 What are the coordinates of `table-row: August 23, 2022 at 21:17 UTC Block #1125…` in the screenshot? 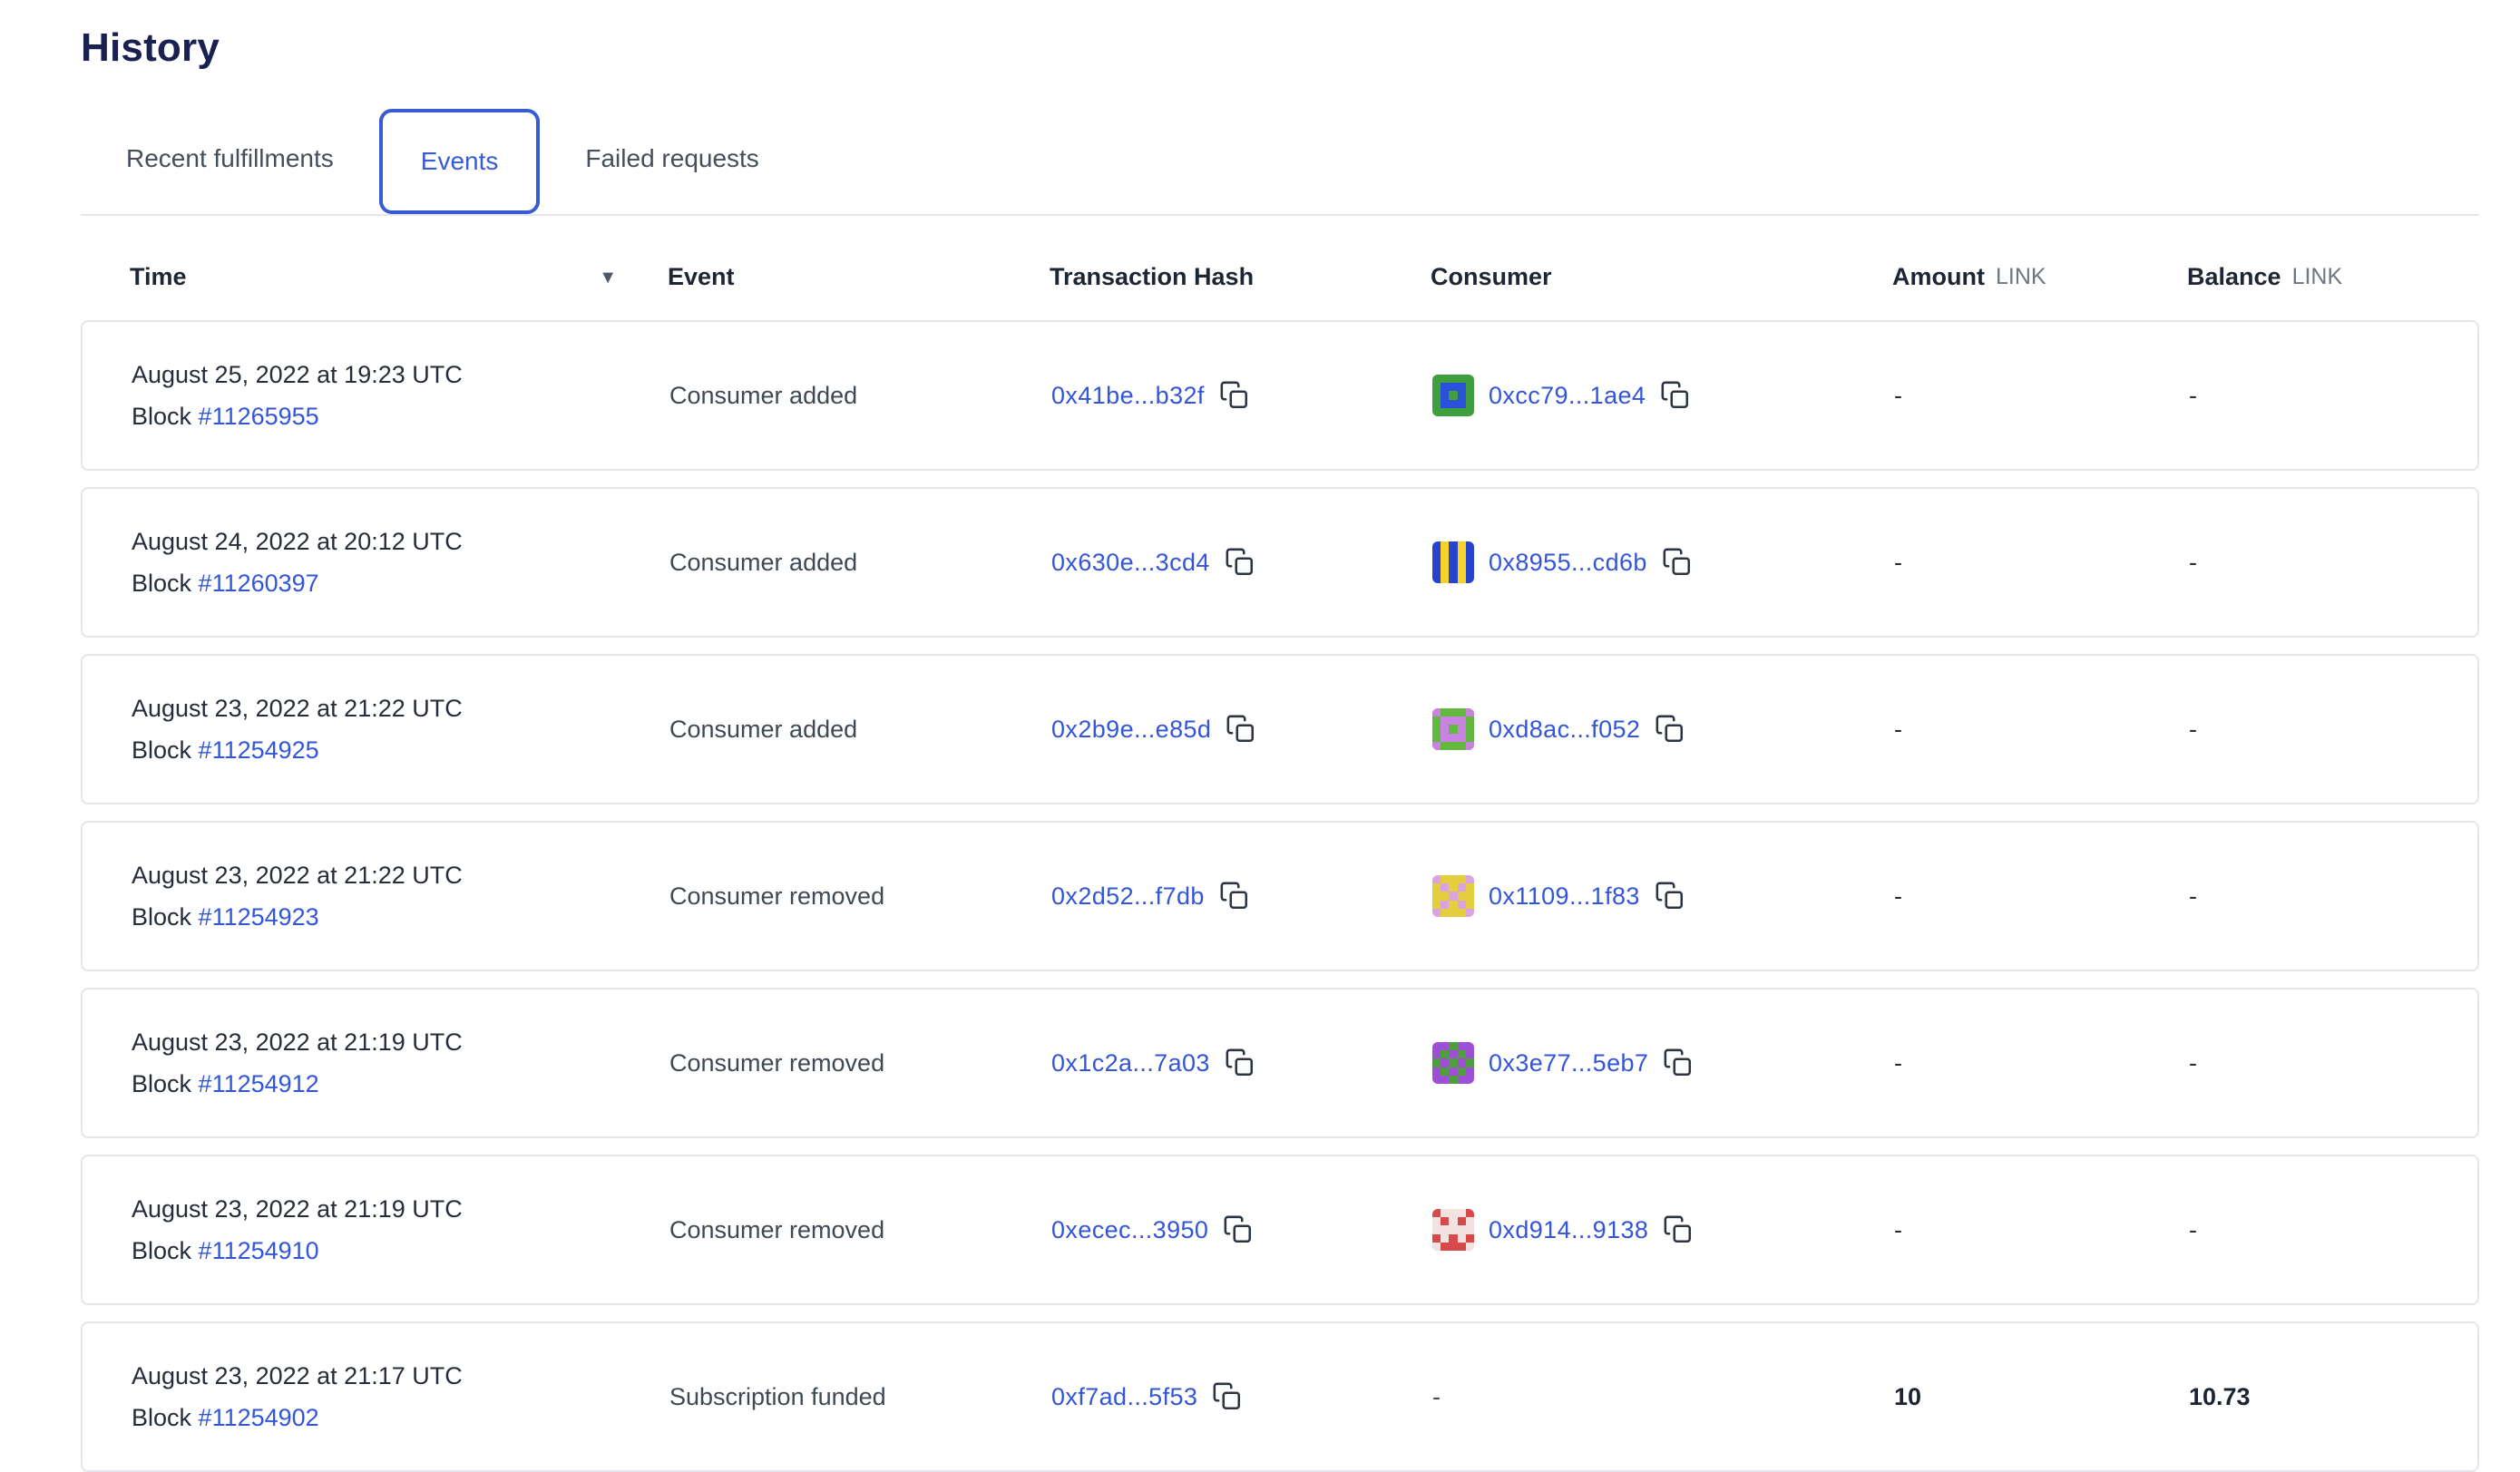 It's located at (1280, 1396).